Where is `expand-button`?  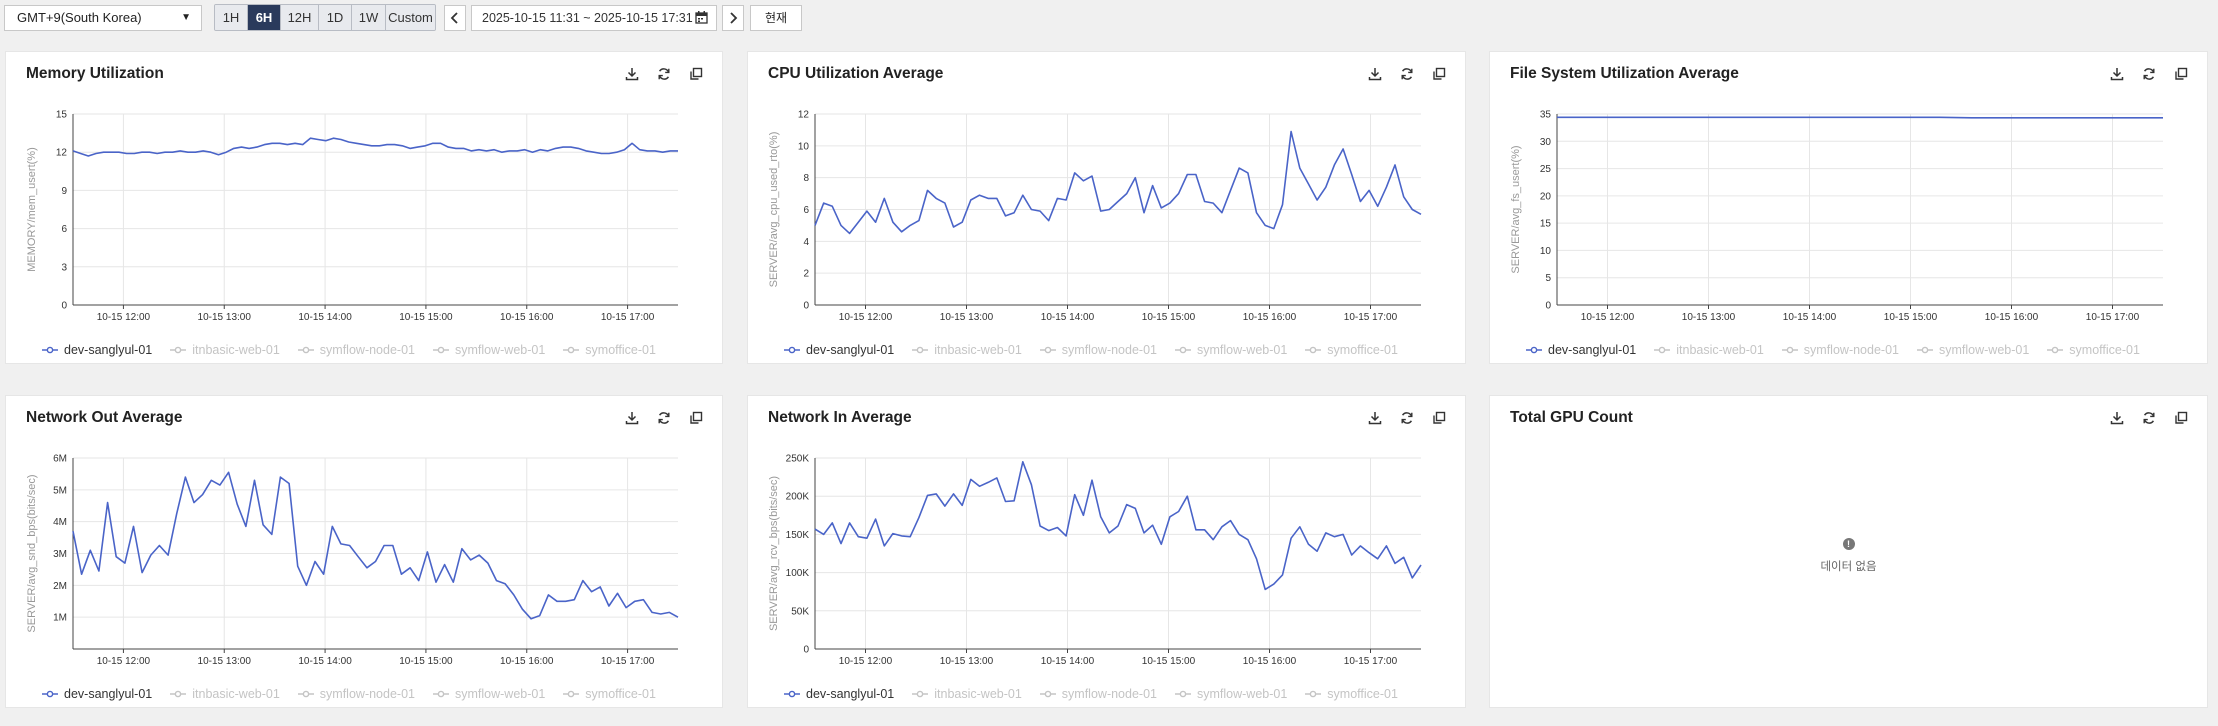 expand-button is located at coordinates (2181, 418).